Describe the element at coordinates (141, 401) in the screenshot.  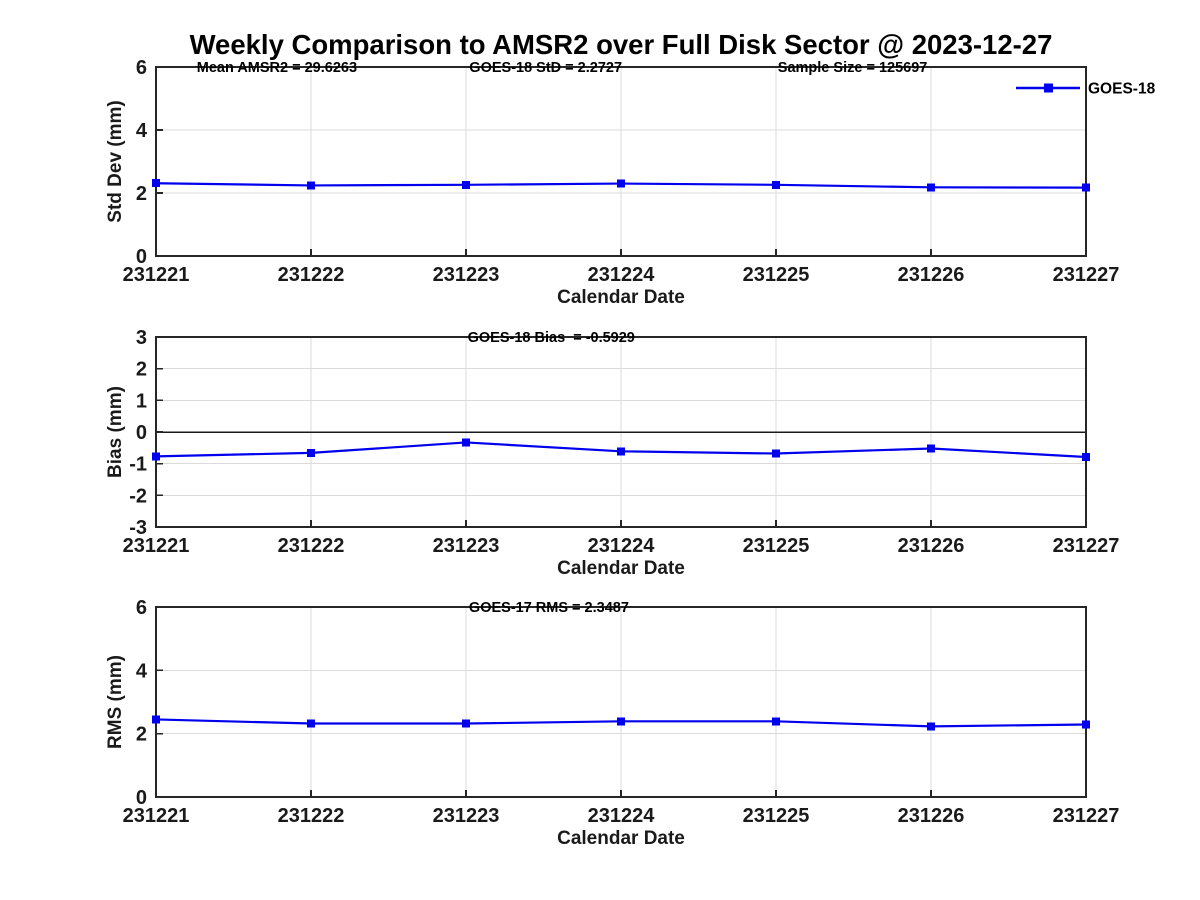
I see `y-tick-label: 1` at that location.